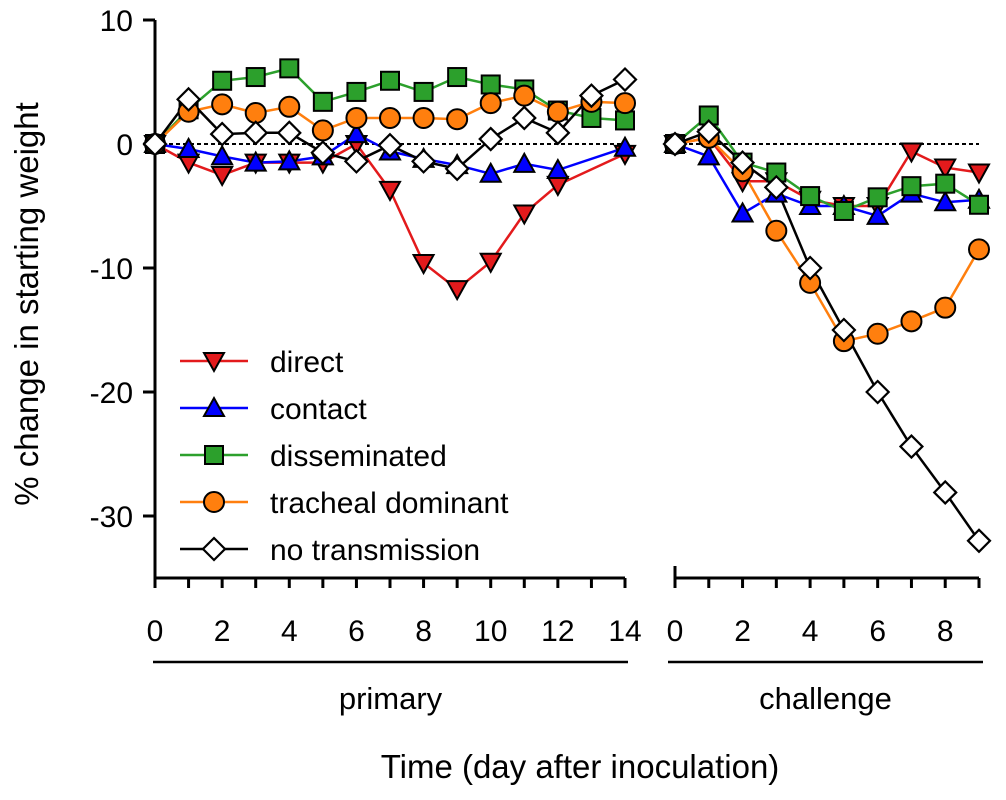  What do you see at coordinates (375, 550) in the screenshot?
I see `legend-label-no-transmission: no transmission` at bounding box center [375, 550].